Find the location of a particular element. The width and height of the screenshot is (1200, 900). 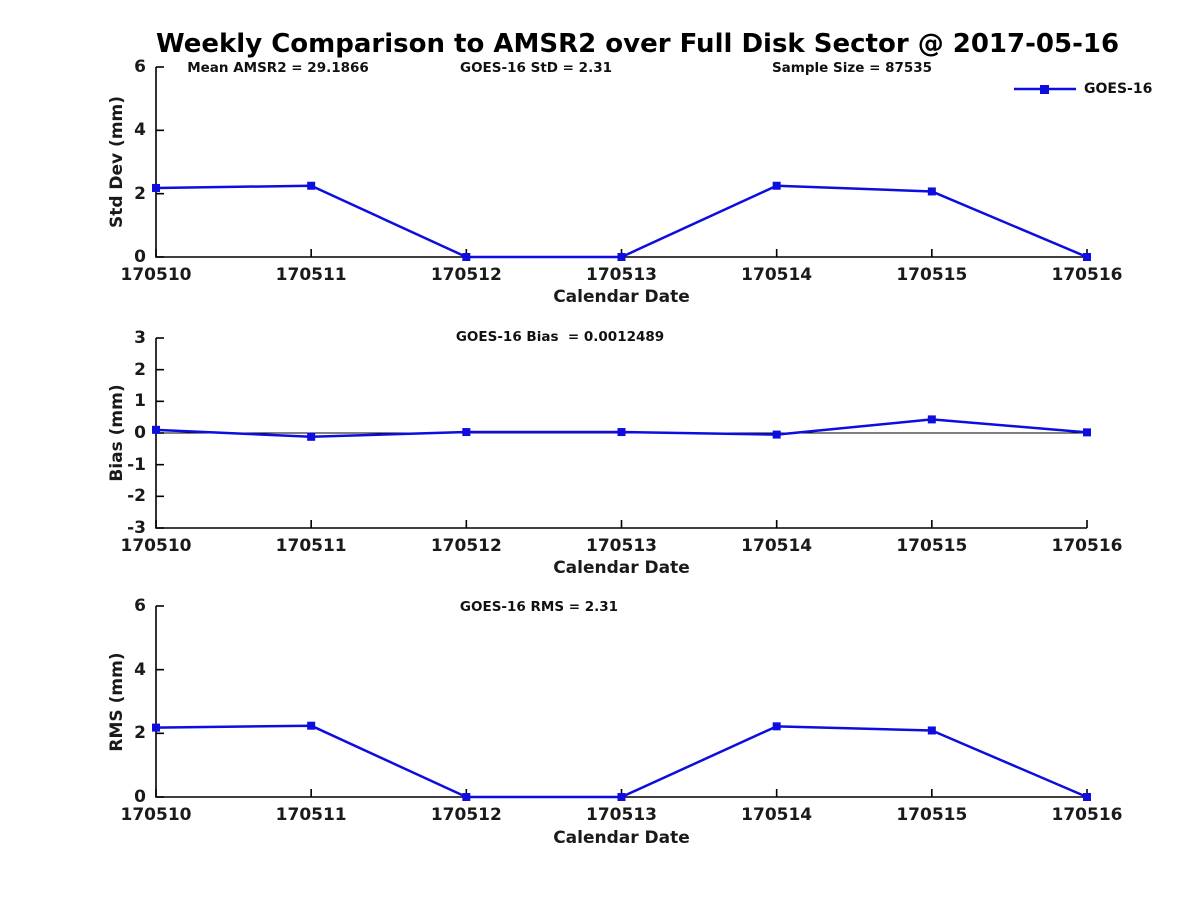

ylabel-bias: Bias (mm) is located at coordinates (117, 433).